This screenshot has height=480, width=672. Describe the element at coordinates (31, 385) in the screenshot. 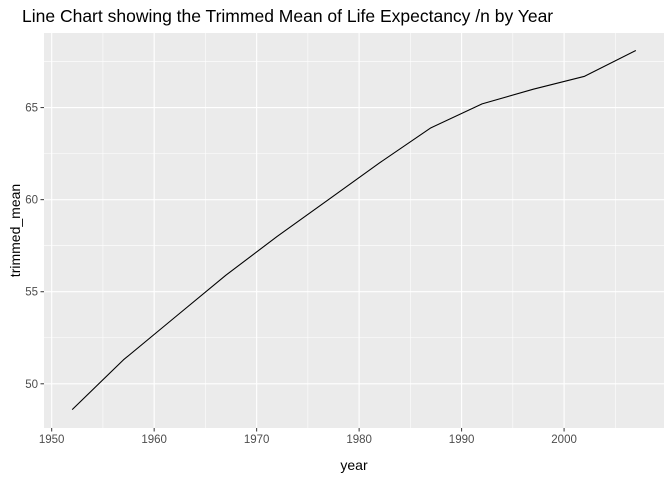

I see `y-tick-label: 50` at that location.